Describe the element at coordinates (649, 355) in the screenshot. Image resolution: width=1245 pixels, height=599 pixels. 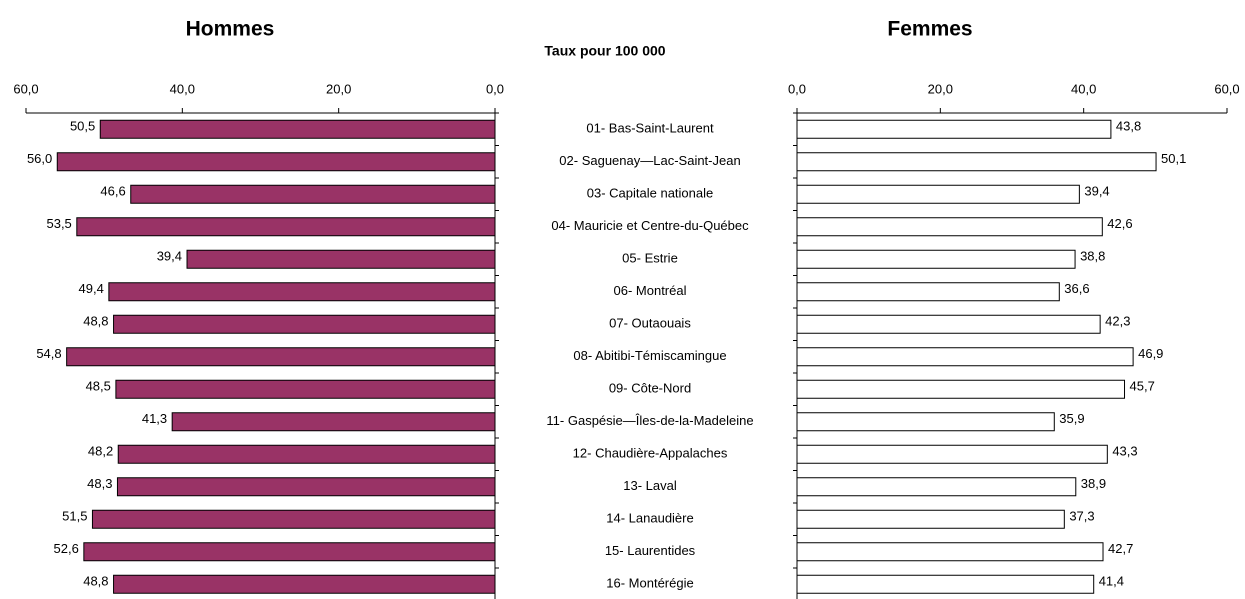
I see `category-label: 08- Abitibi-Témiscamingue` at that location.